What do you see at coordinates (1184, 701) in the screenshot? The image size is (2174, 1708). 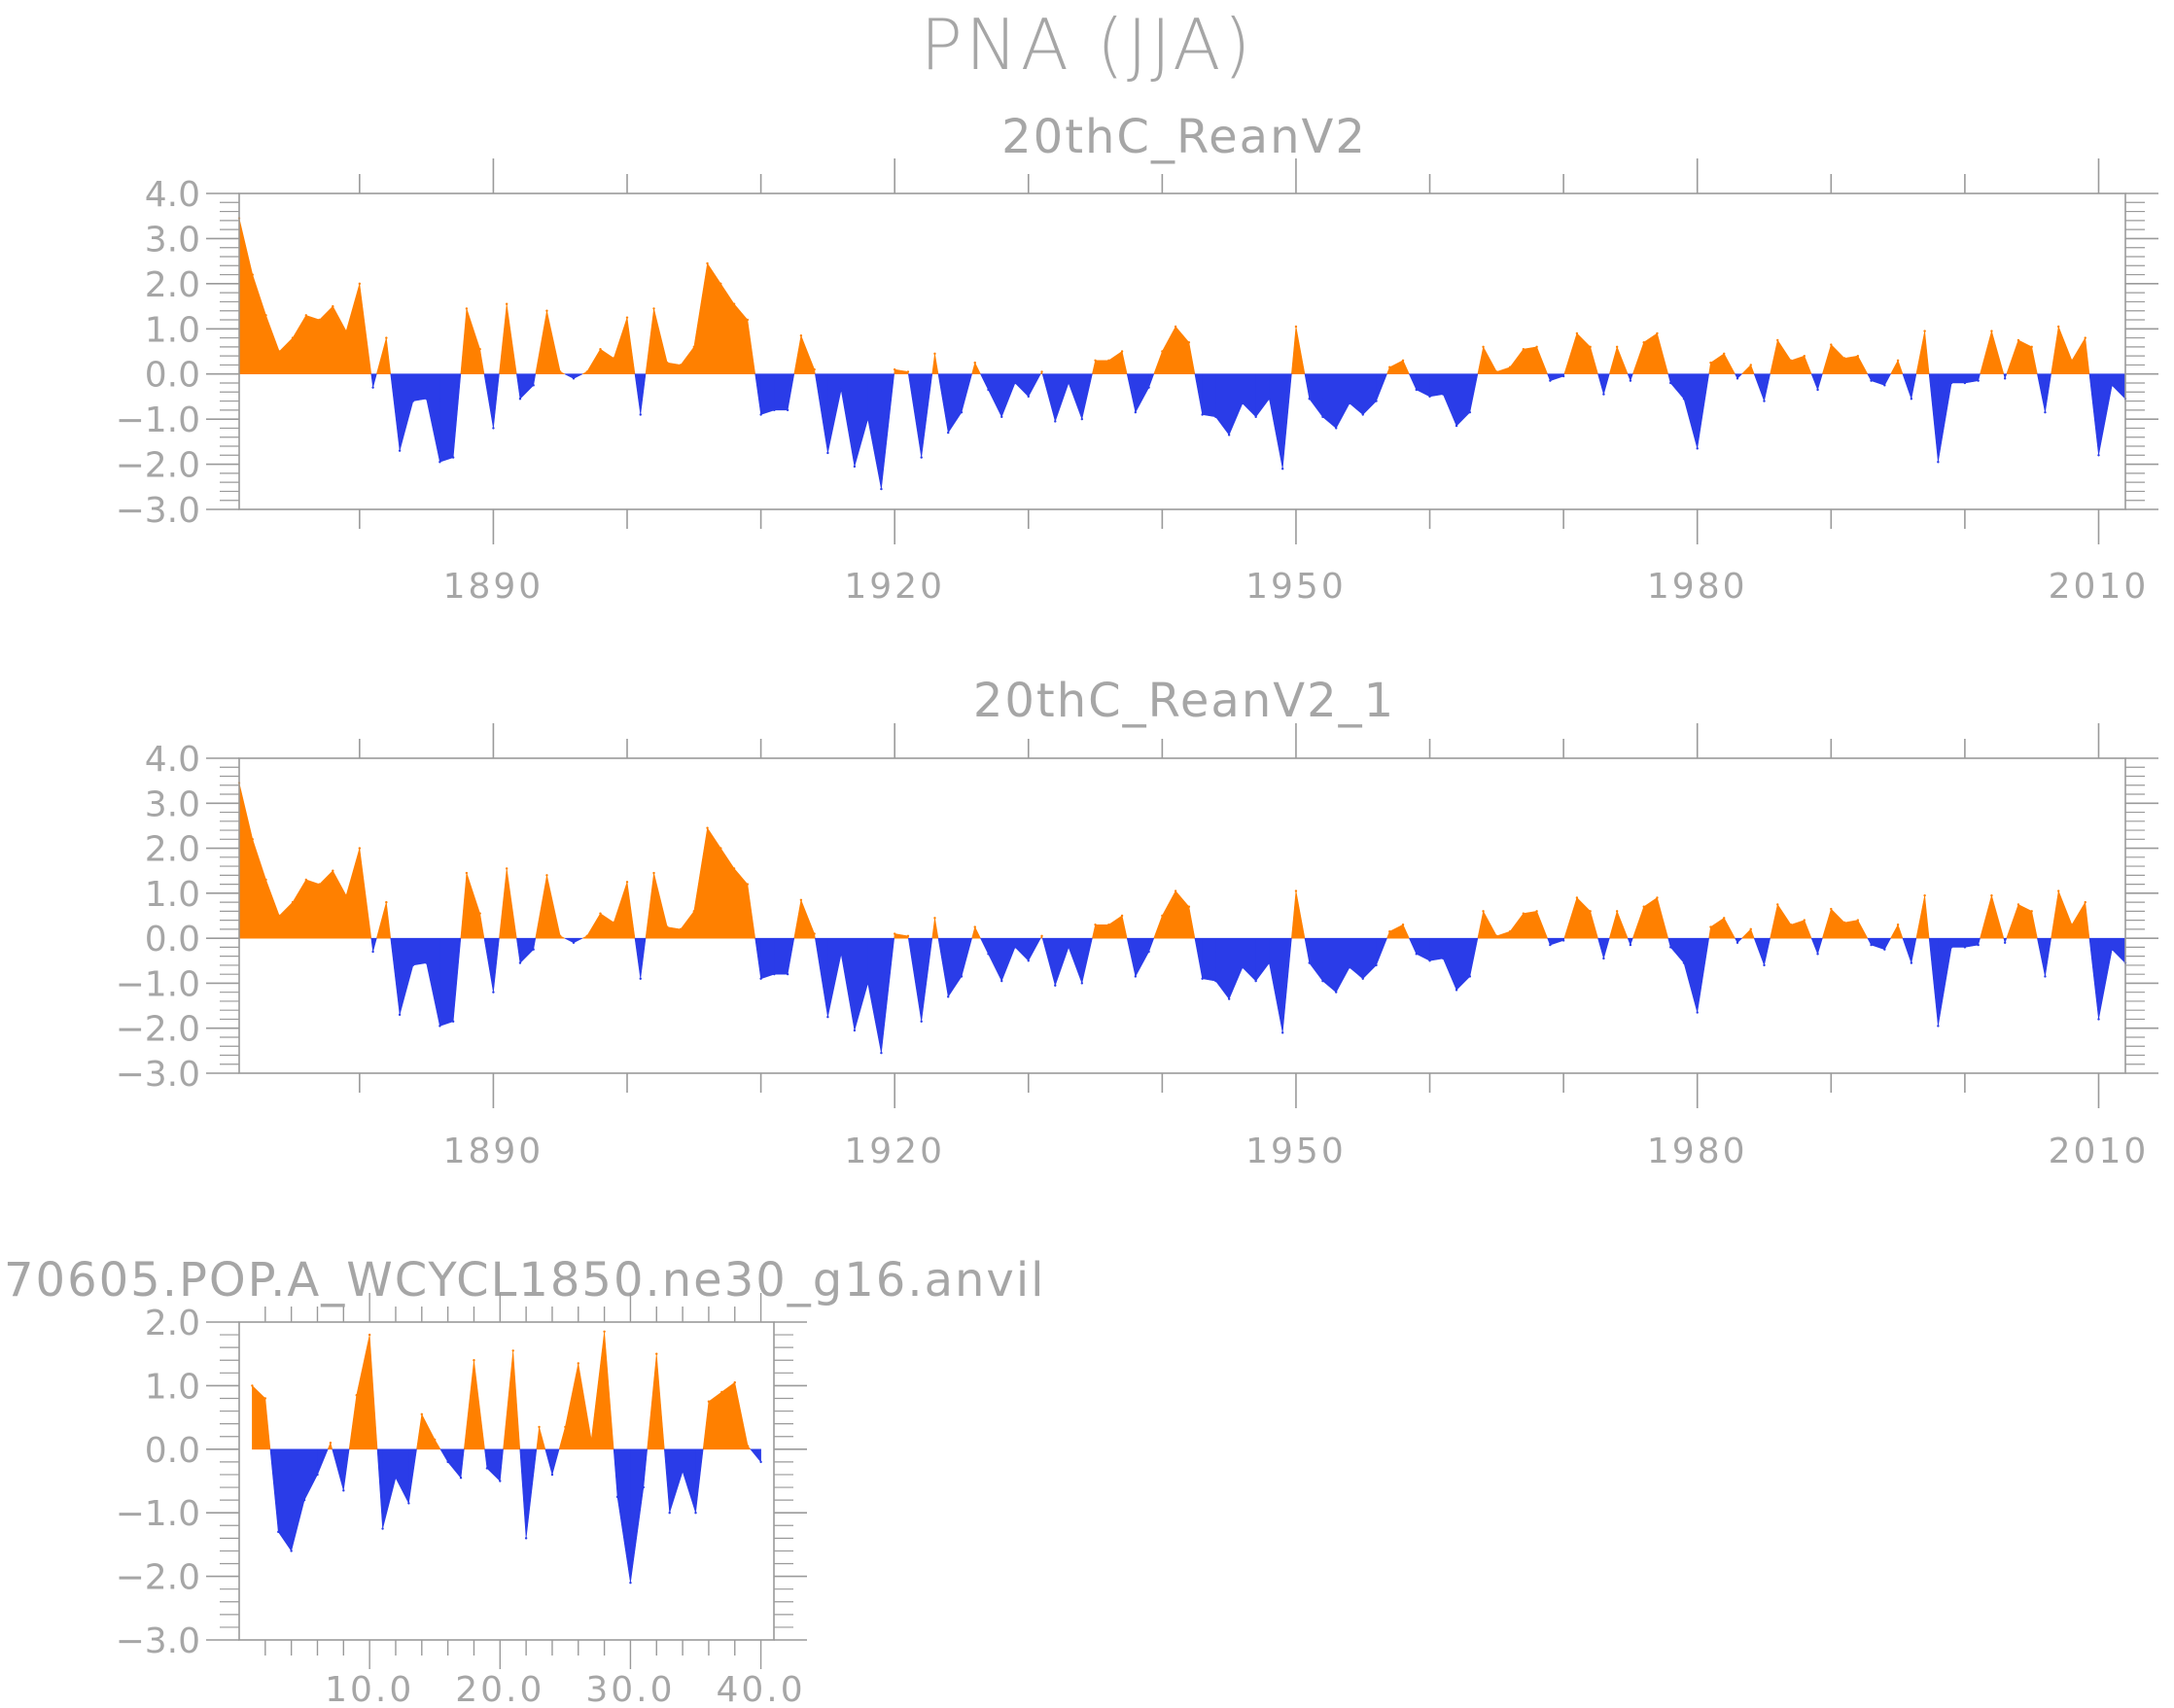 I see `panel2-title: 20thC_ReanV2_1` at bounding box center [1184, 701].